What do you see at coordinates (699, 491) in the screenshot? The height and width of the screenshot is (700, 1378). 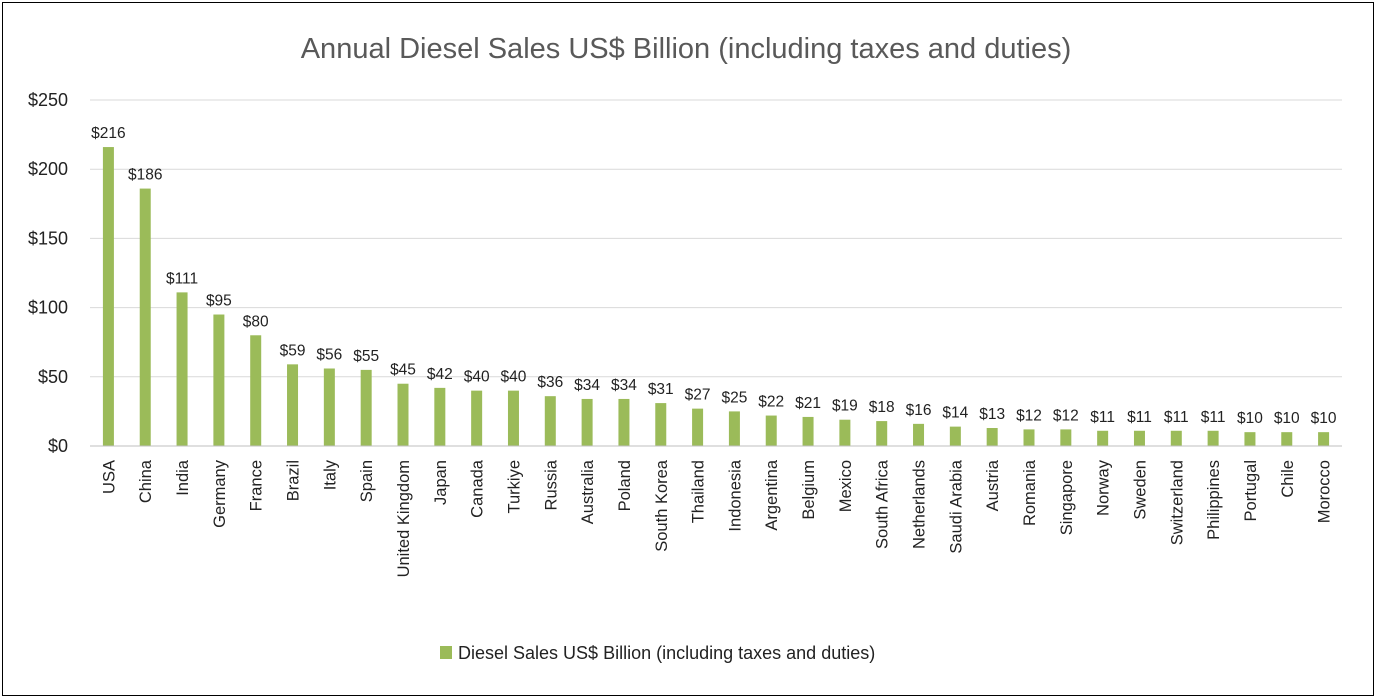 I see `category-label: Thailand` at bounding box center [699, 491].